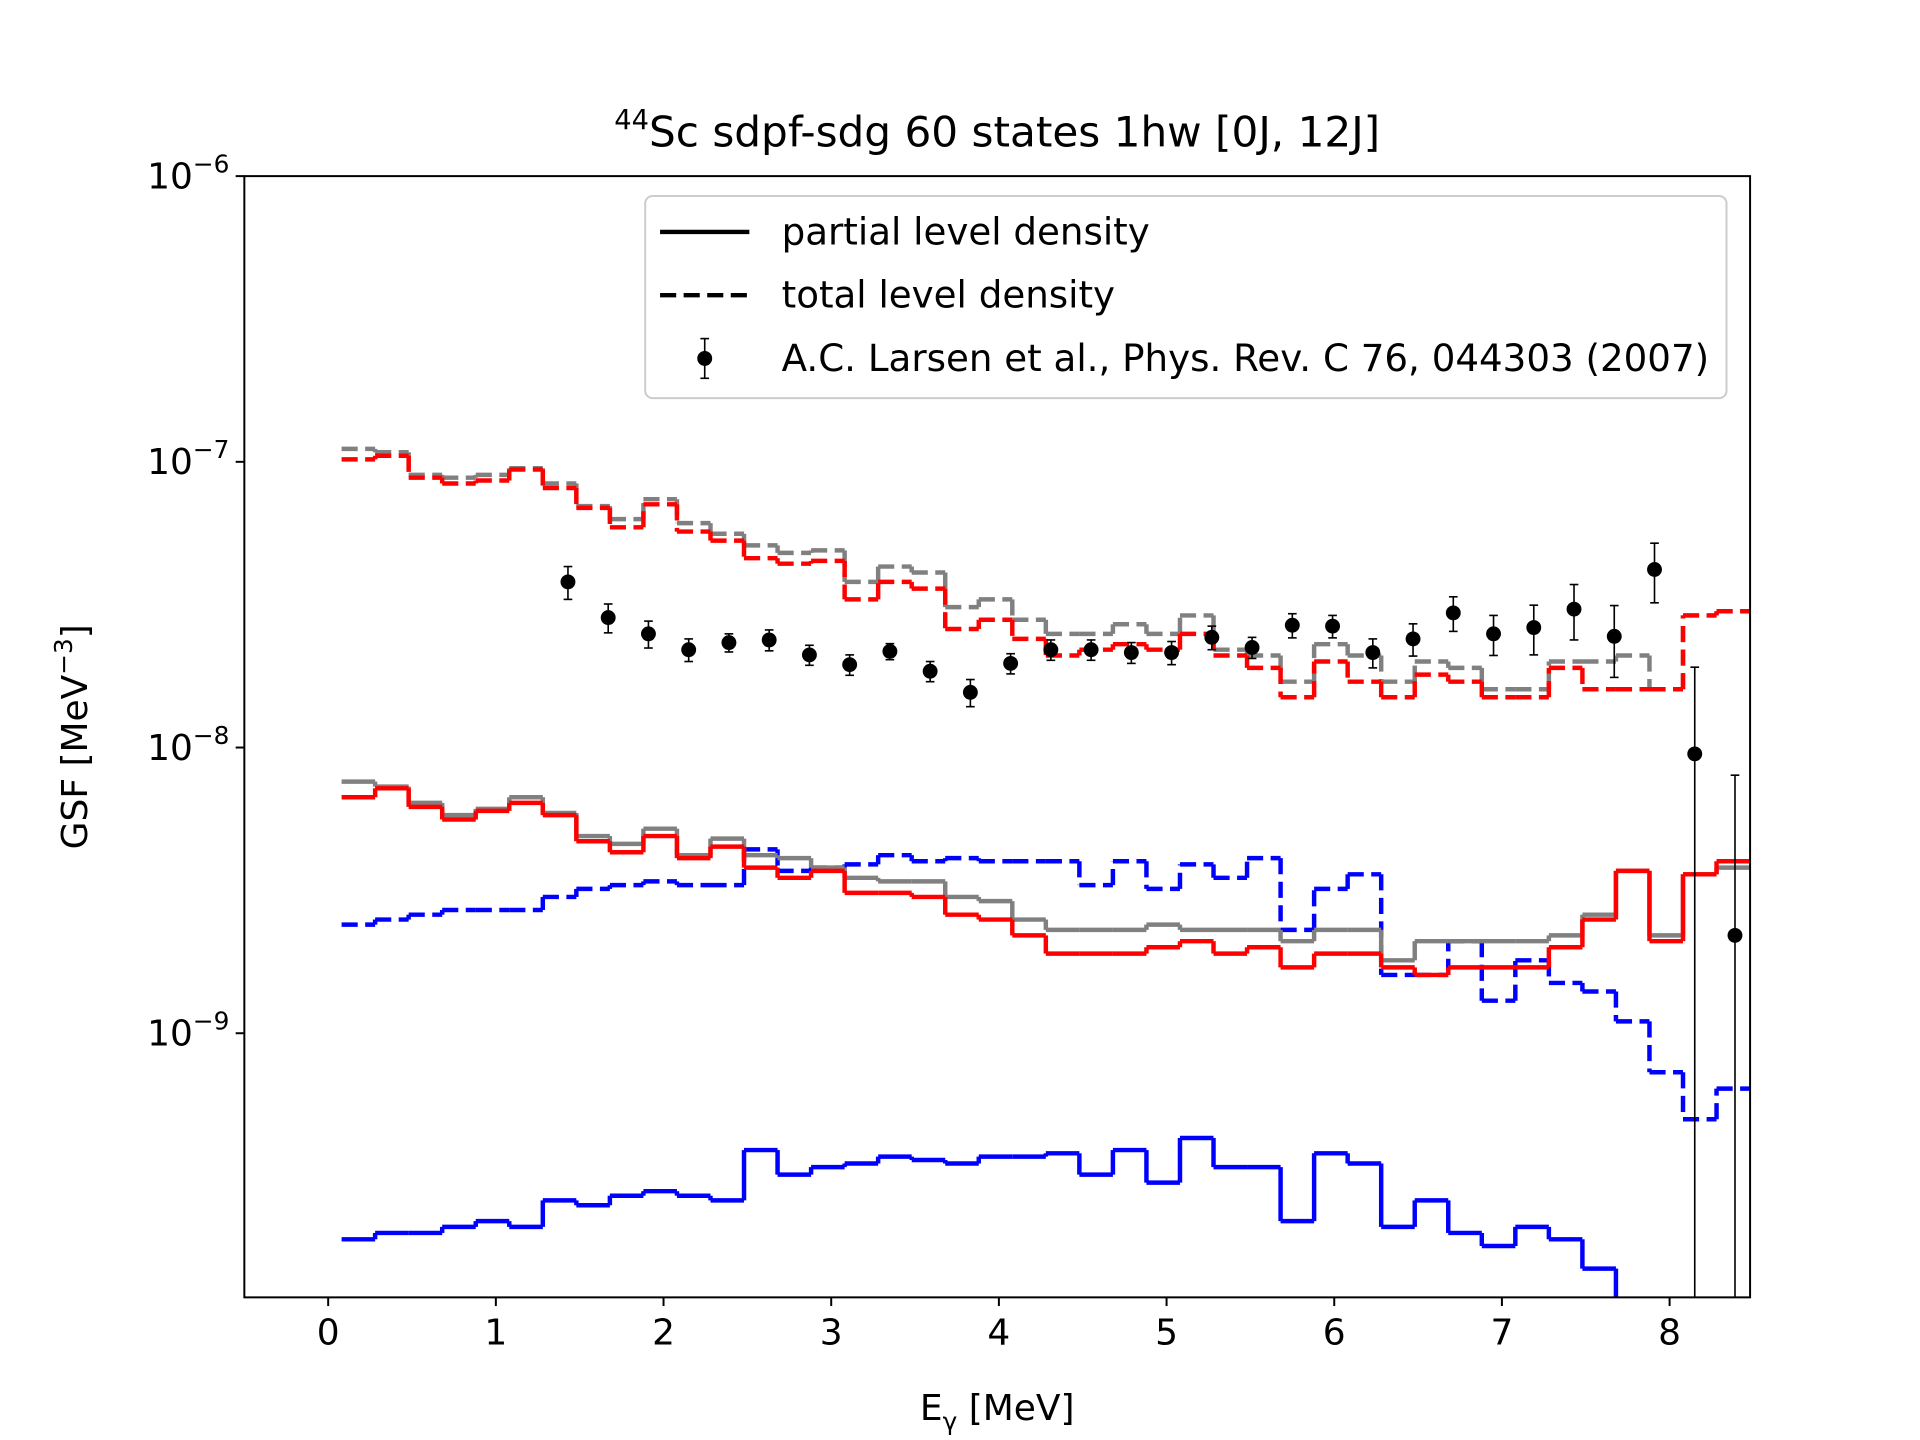 This screenshot has height=1440, width=1920. Describe the element at coordinates (831, 1332) in the screenshot. I see `x-tick-label: 3` at that location.